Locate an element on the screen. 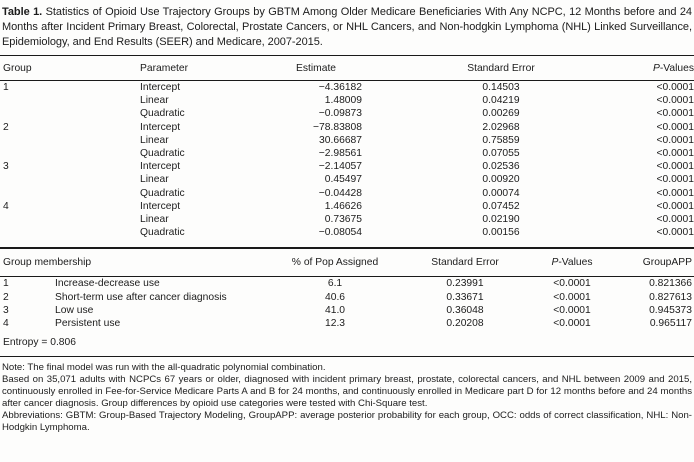 Image resolution: width=694 pixels, height=462 pixels. table-row: Linear 1.48009 0.04219 <0.0001 is located at coordinates (347, 100).